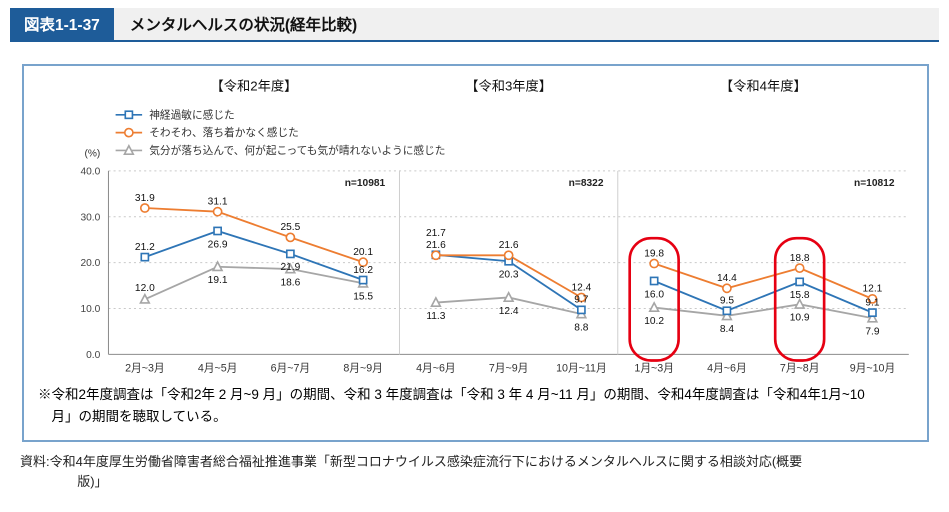  I want to click on y-tick-label: 30.0, so click(90, 217).